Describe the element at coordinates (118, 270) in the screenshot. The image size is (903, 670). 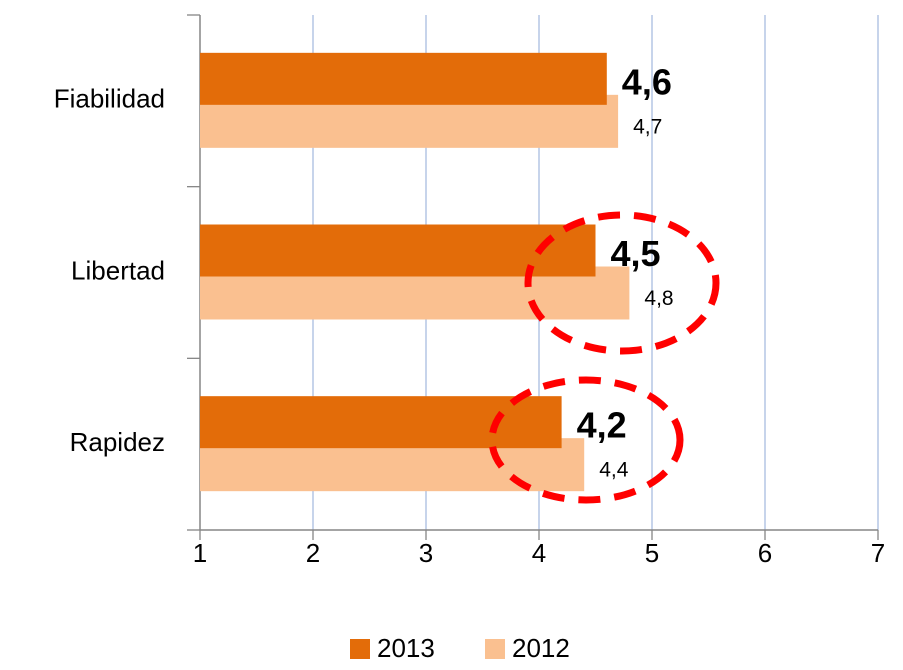
I see `category-label: Libertad` at that location.